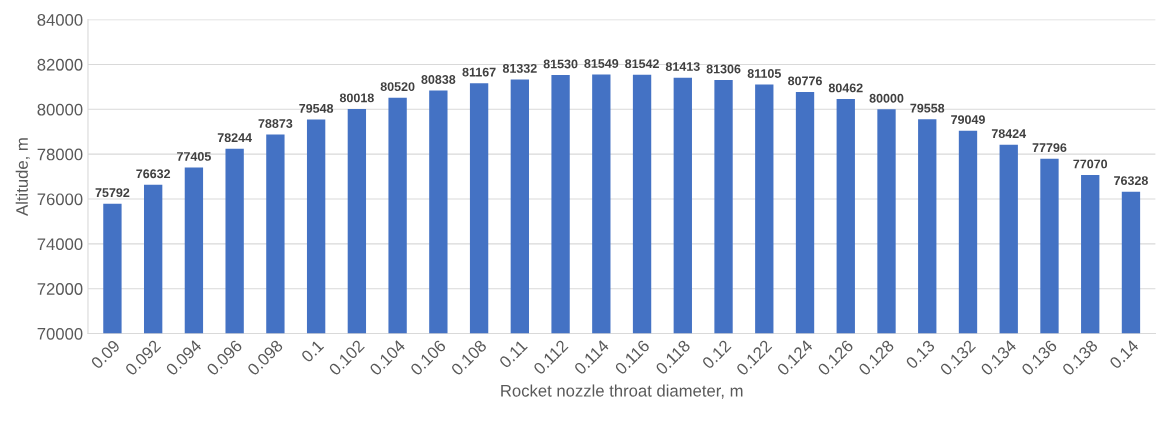  What do you see at coordinates (60, 64) in the screenshot?
I see `y-tick-label: 82000` at bounding box center [60, 64].